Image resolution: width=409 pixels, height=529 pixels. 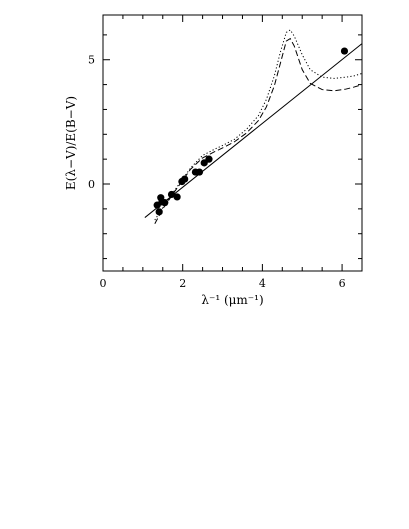 I want to click on x-tick-label: 6, so click(x=342, y=283).